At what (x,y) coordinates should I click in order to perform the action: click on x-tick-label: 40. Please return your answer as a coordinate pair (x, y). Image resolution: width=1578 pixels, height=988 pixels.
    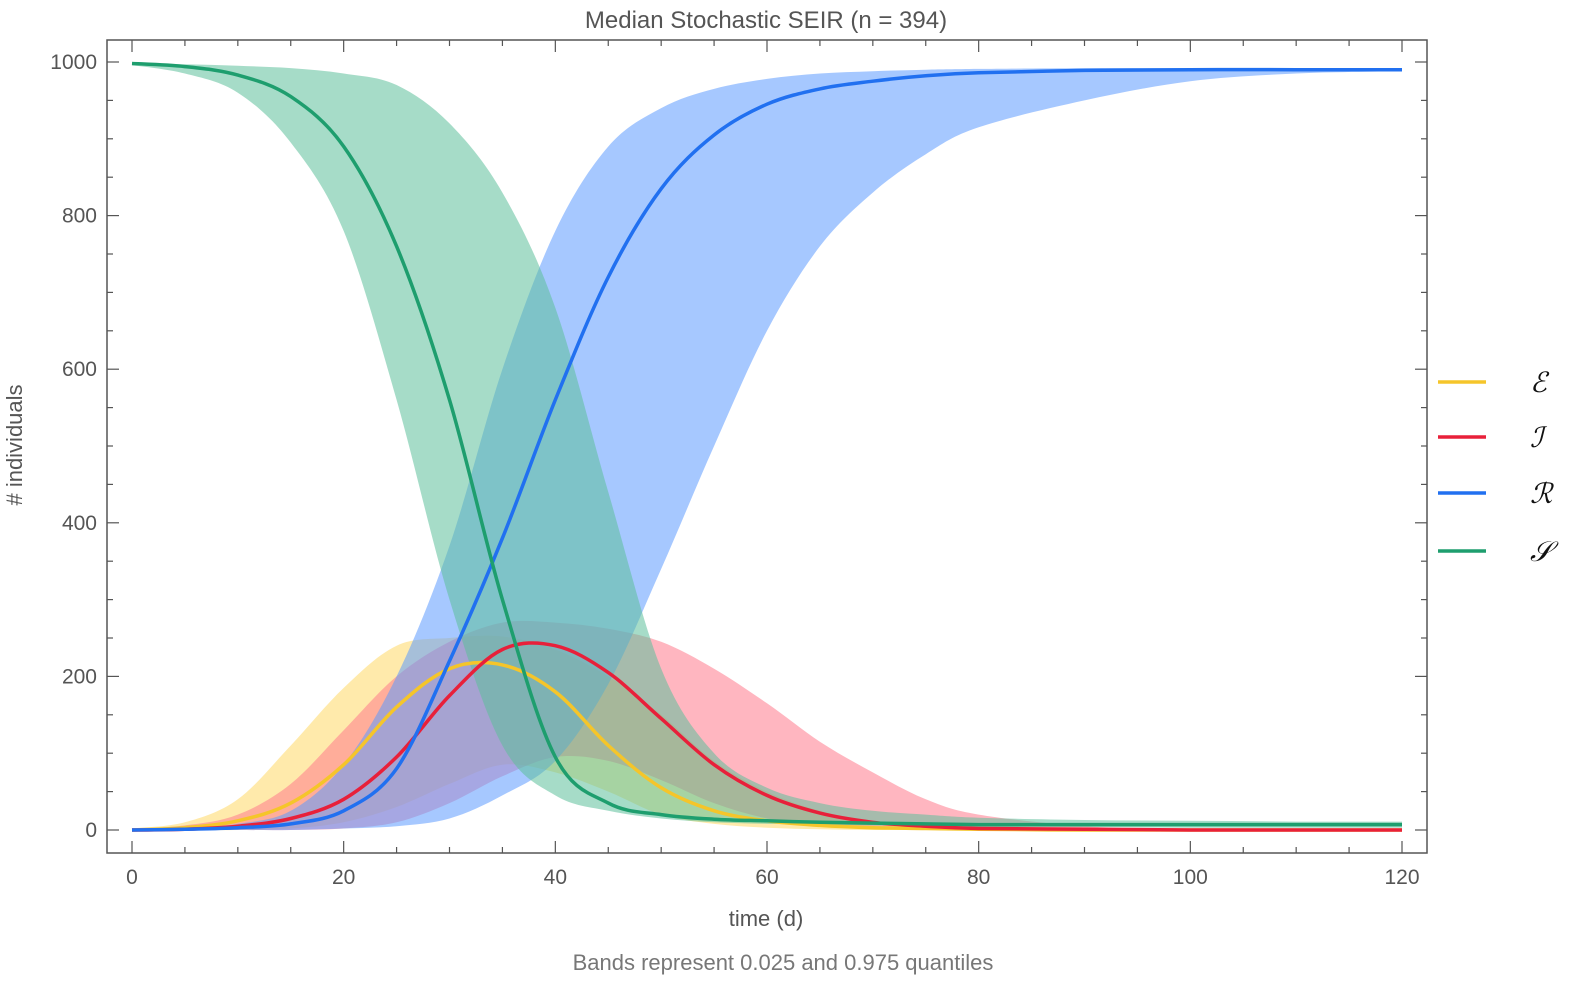
    Looking at the image, I should click on (555, 877).